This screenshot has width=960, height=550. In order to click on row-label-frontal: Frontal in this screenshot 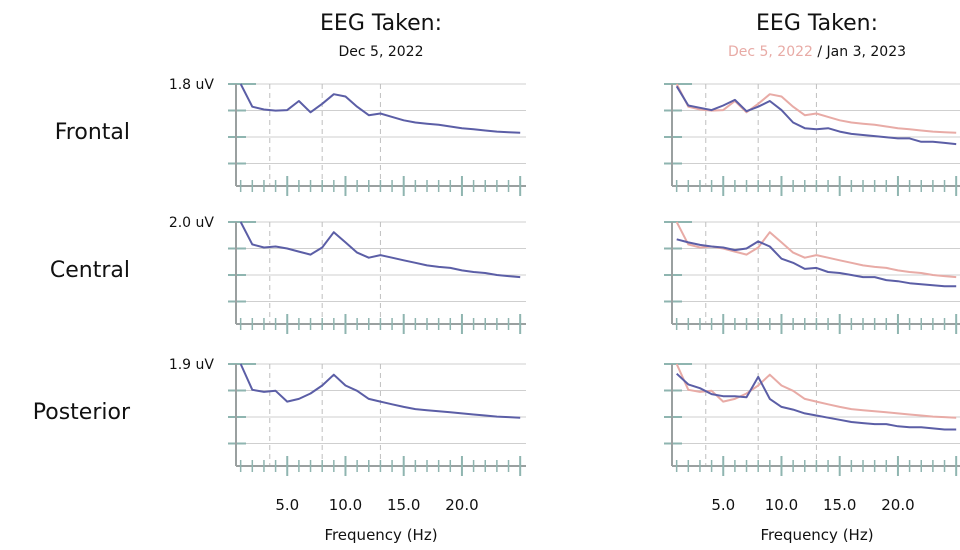, I will do `click(92, 132)`.